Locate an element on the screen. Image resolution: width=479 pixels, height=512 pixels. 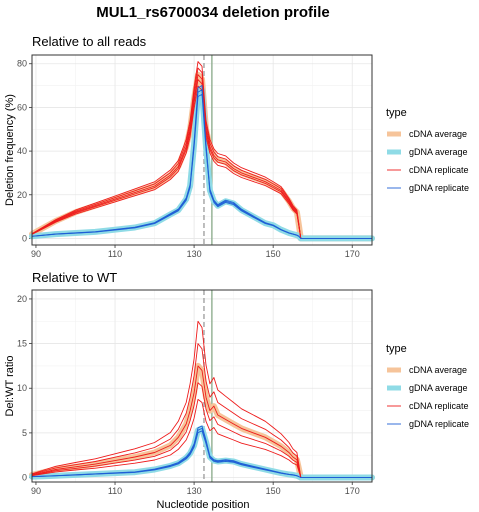
x-axis-label: Nucleotide position is located at coordinates (203, 505).